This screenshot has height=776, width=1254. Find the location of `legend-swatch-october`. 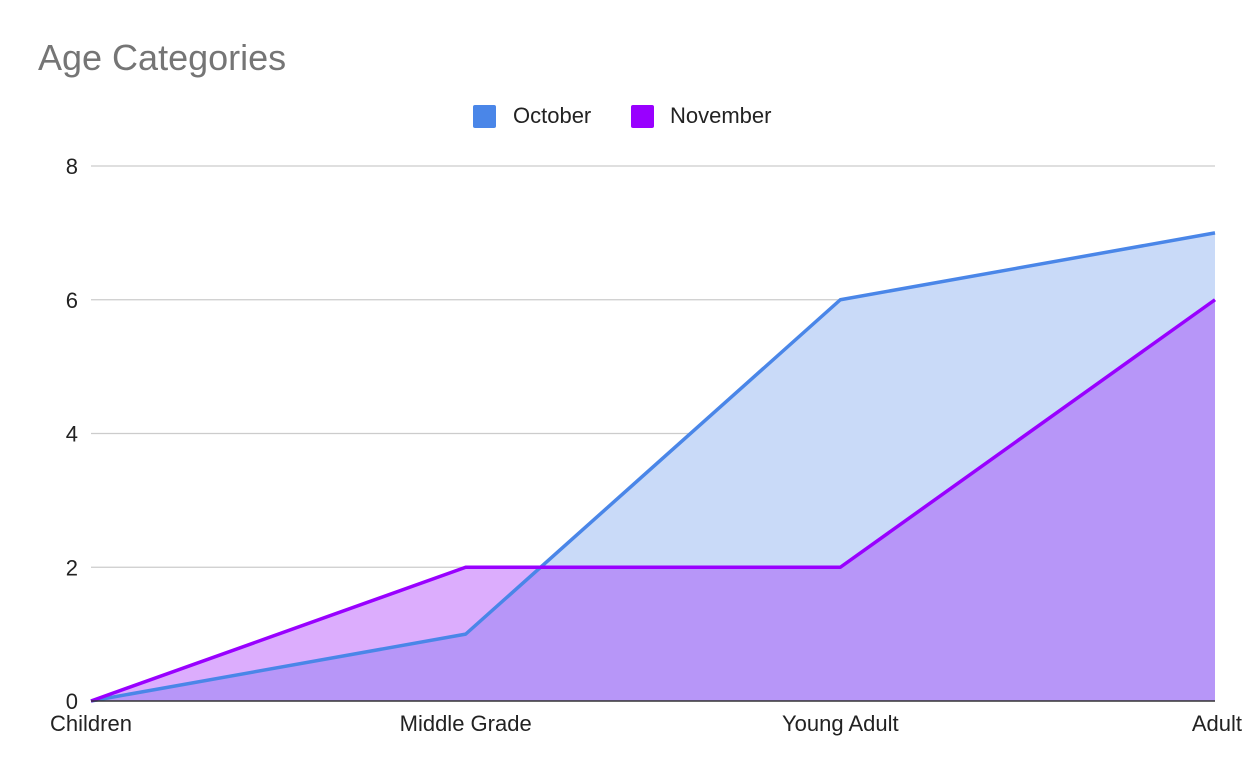

legend-swatch-october is located at coordinates (484, 116).